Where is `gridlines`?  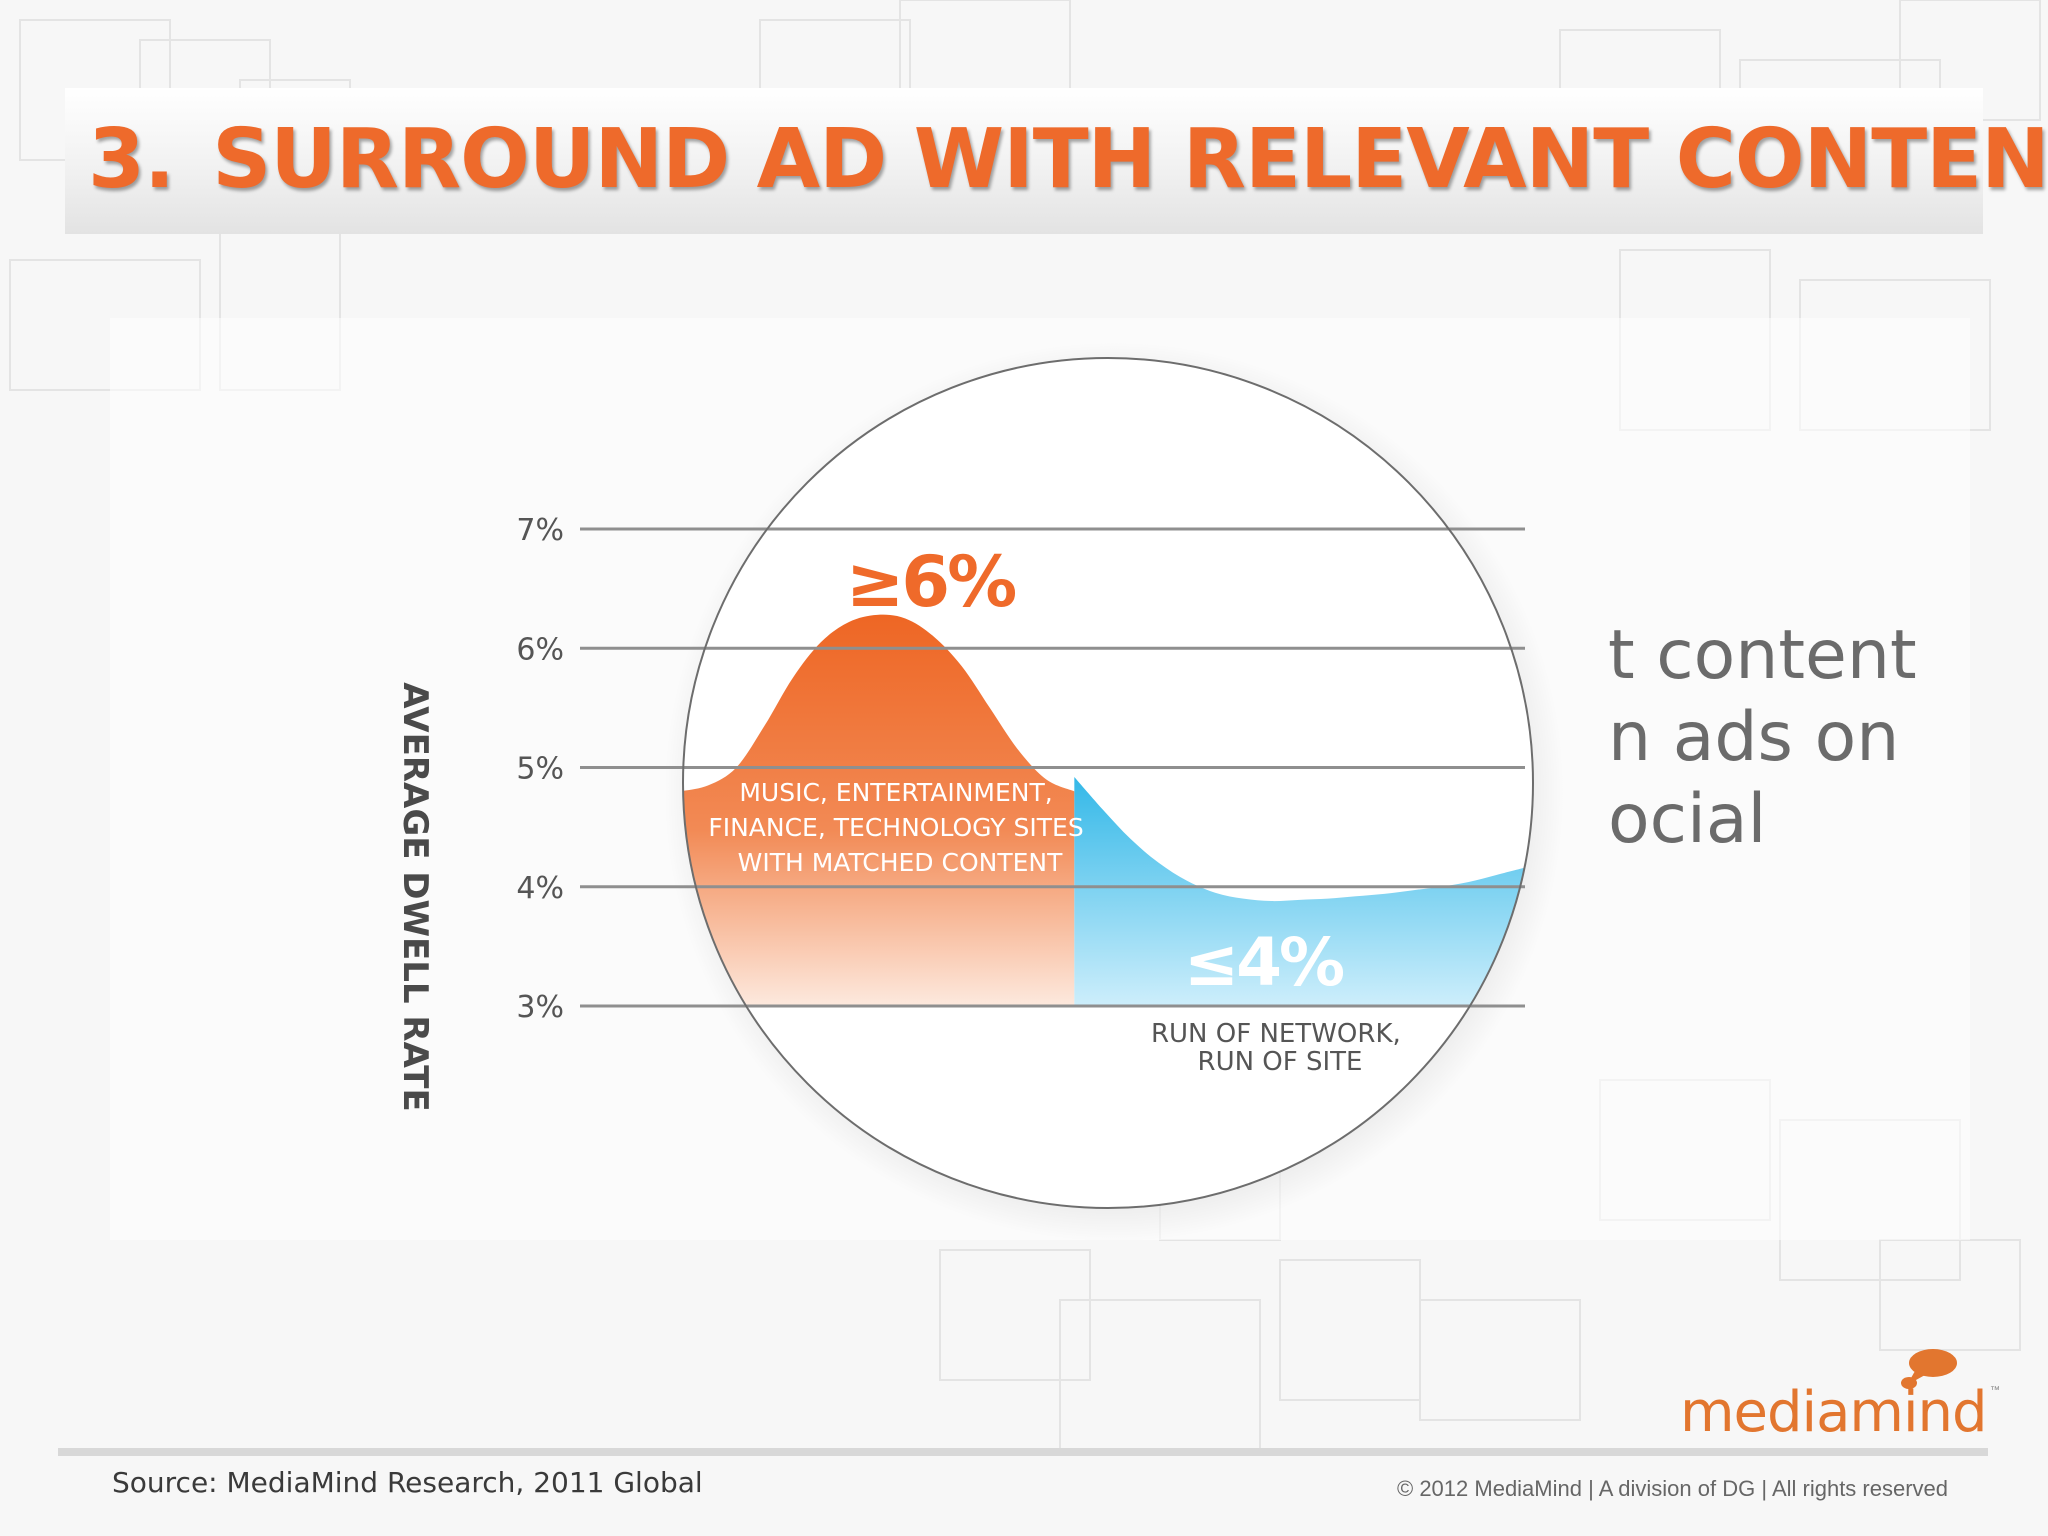
gridlines is located at coordinates (1052, 767).